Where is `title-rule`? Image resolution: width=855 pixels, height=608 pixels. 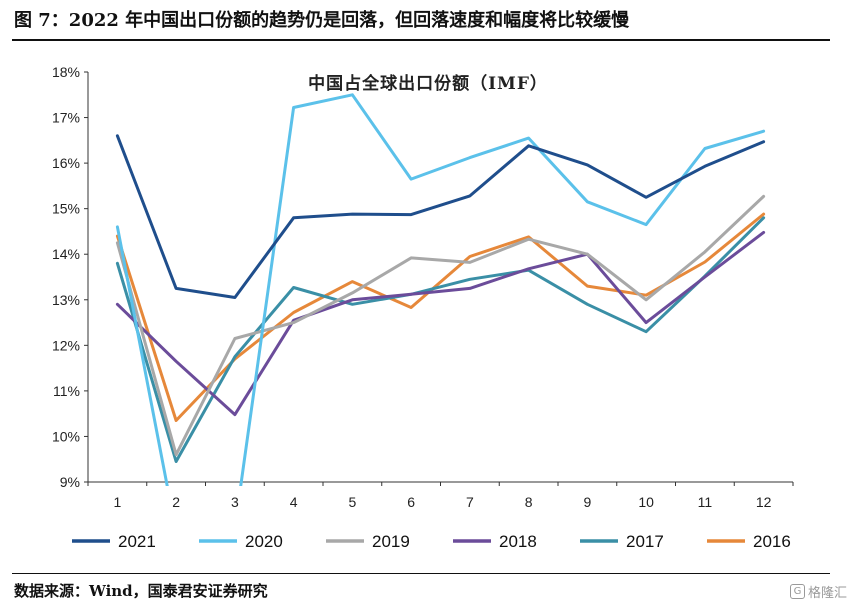
title-rule is located at coordinates (421, 40).